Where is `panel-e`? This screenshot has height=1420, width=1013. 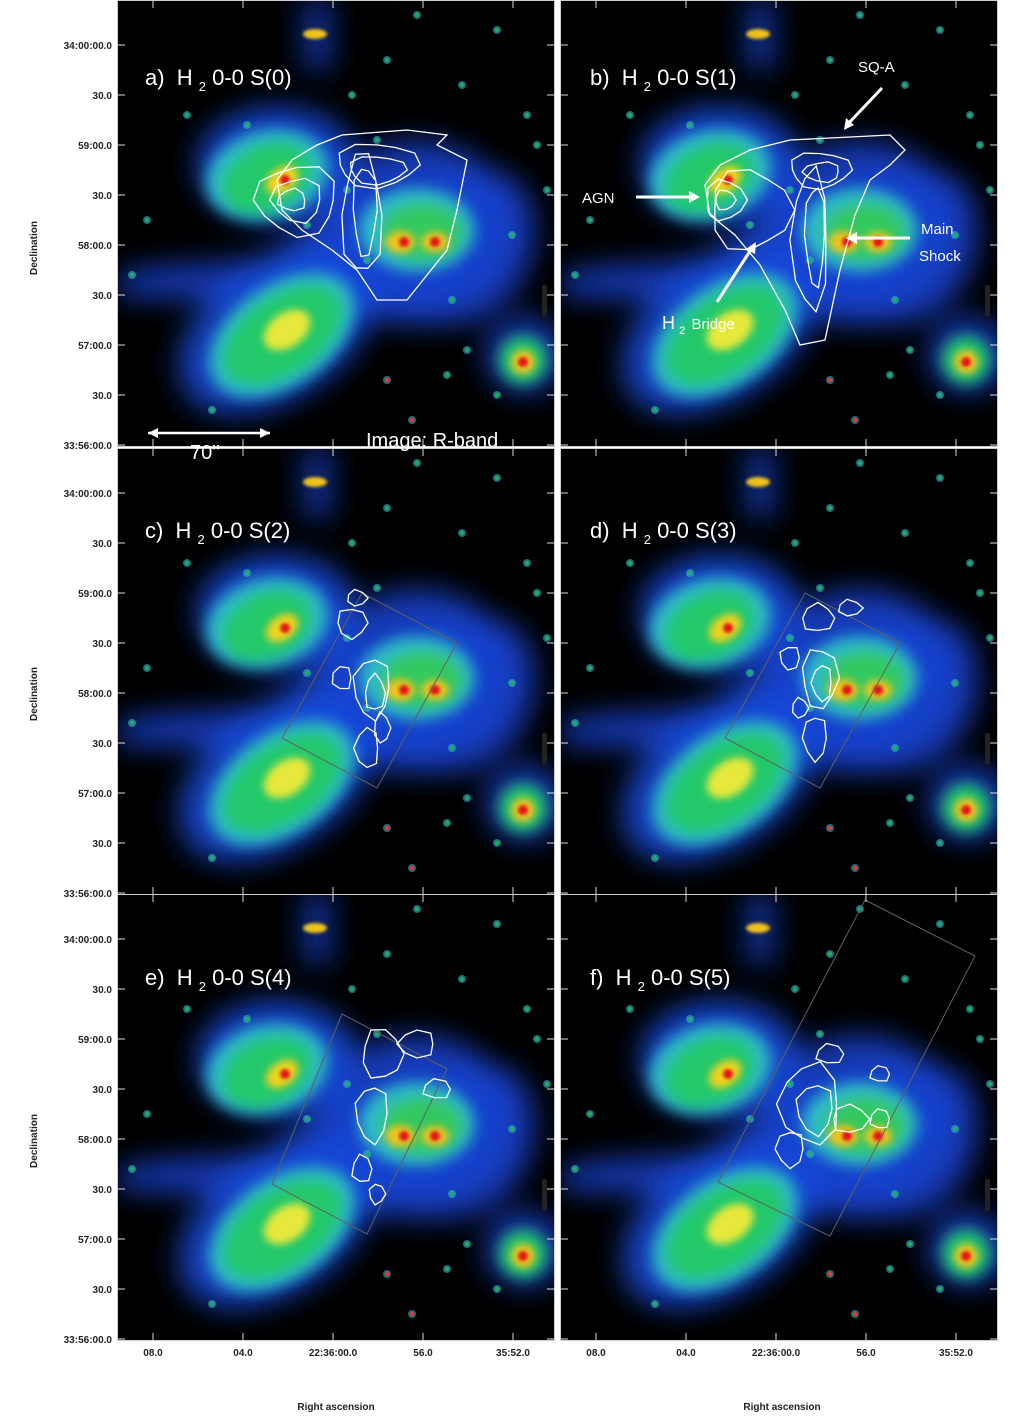
panel-e is located at coordinates (341, 1118).